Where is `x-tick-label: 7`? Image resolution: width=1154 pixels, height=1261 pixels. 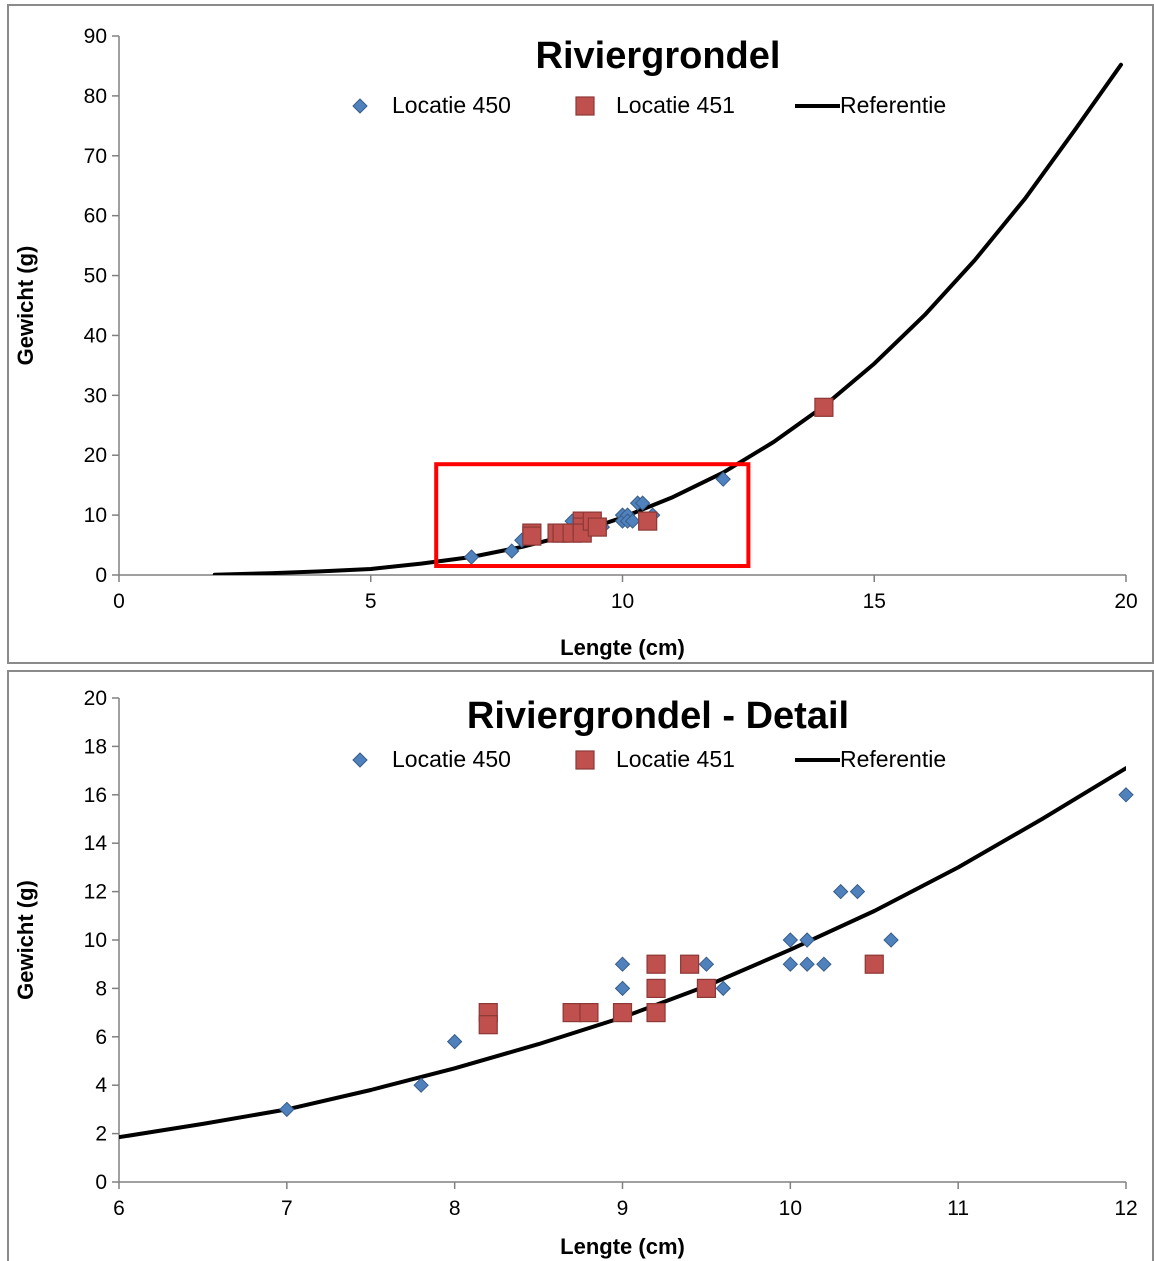 x-tick-label: 7 is located at coordinates (287, 1208).